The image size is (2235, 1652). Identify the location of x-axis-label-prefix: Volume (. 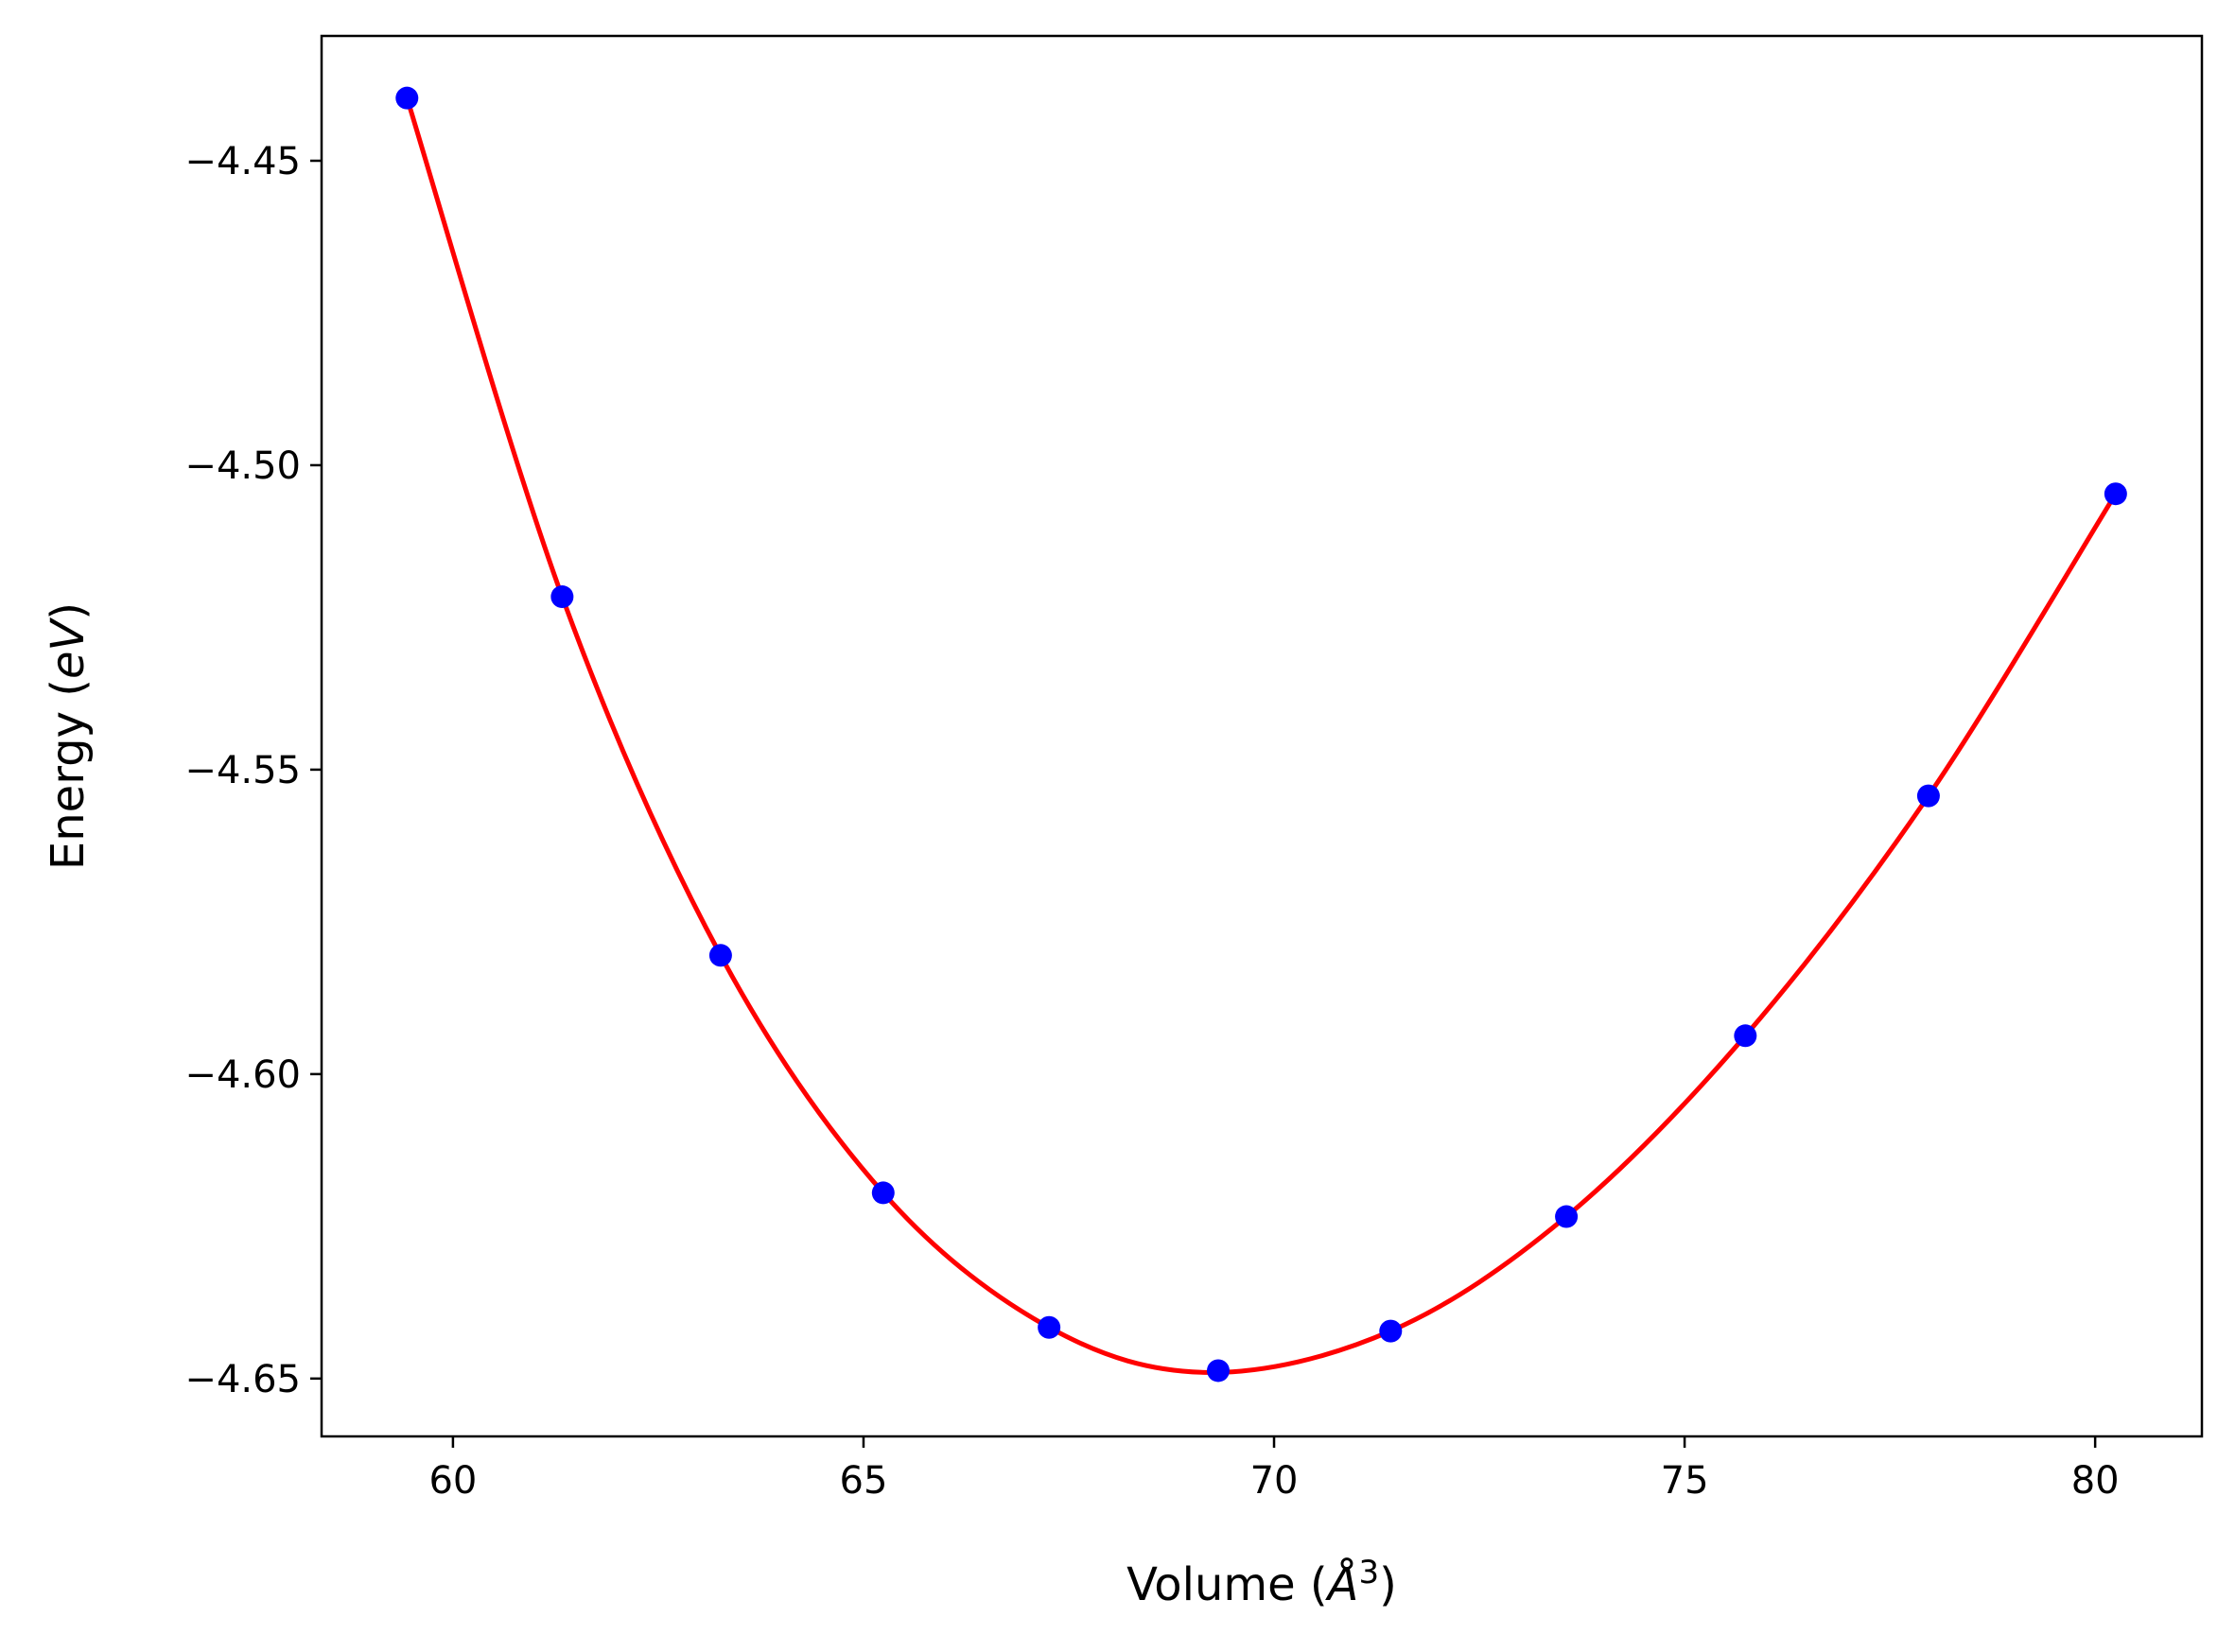
(1227, 1585).